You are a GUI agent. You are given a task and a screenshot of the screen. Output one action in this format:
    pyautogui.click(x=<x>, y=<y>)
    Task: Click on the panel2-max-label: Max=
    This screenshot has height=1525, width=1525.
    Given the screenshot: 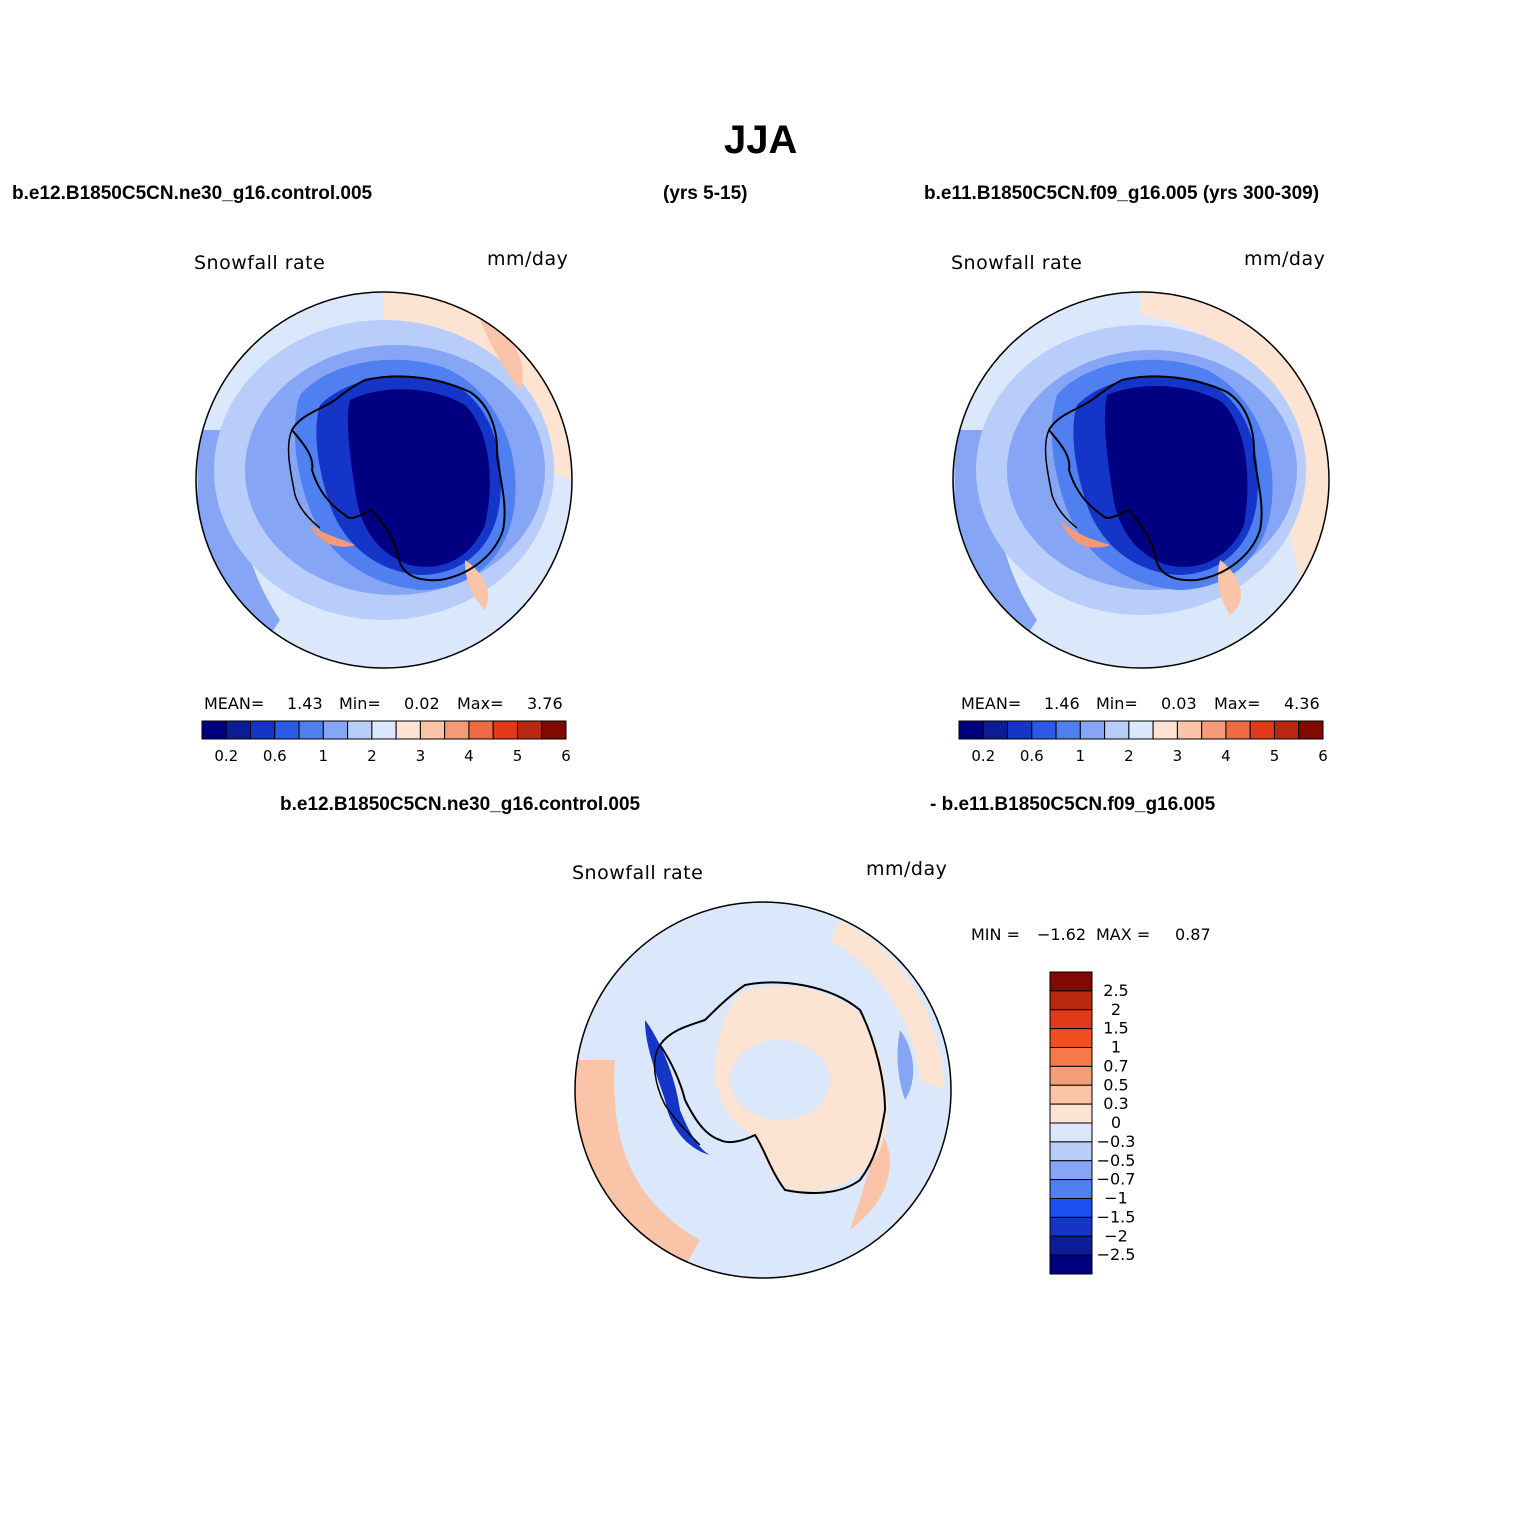 What is the action you would take?
    pyautogui.click(x=1237, y=703)
    